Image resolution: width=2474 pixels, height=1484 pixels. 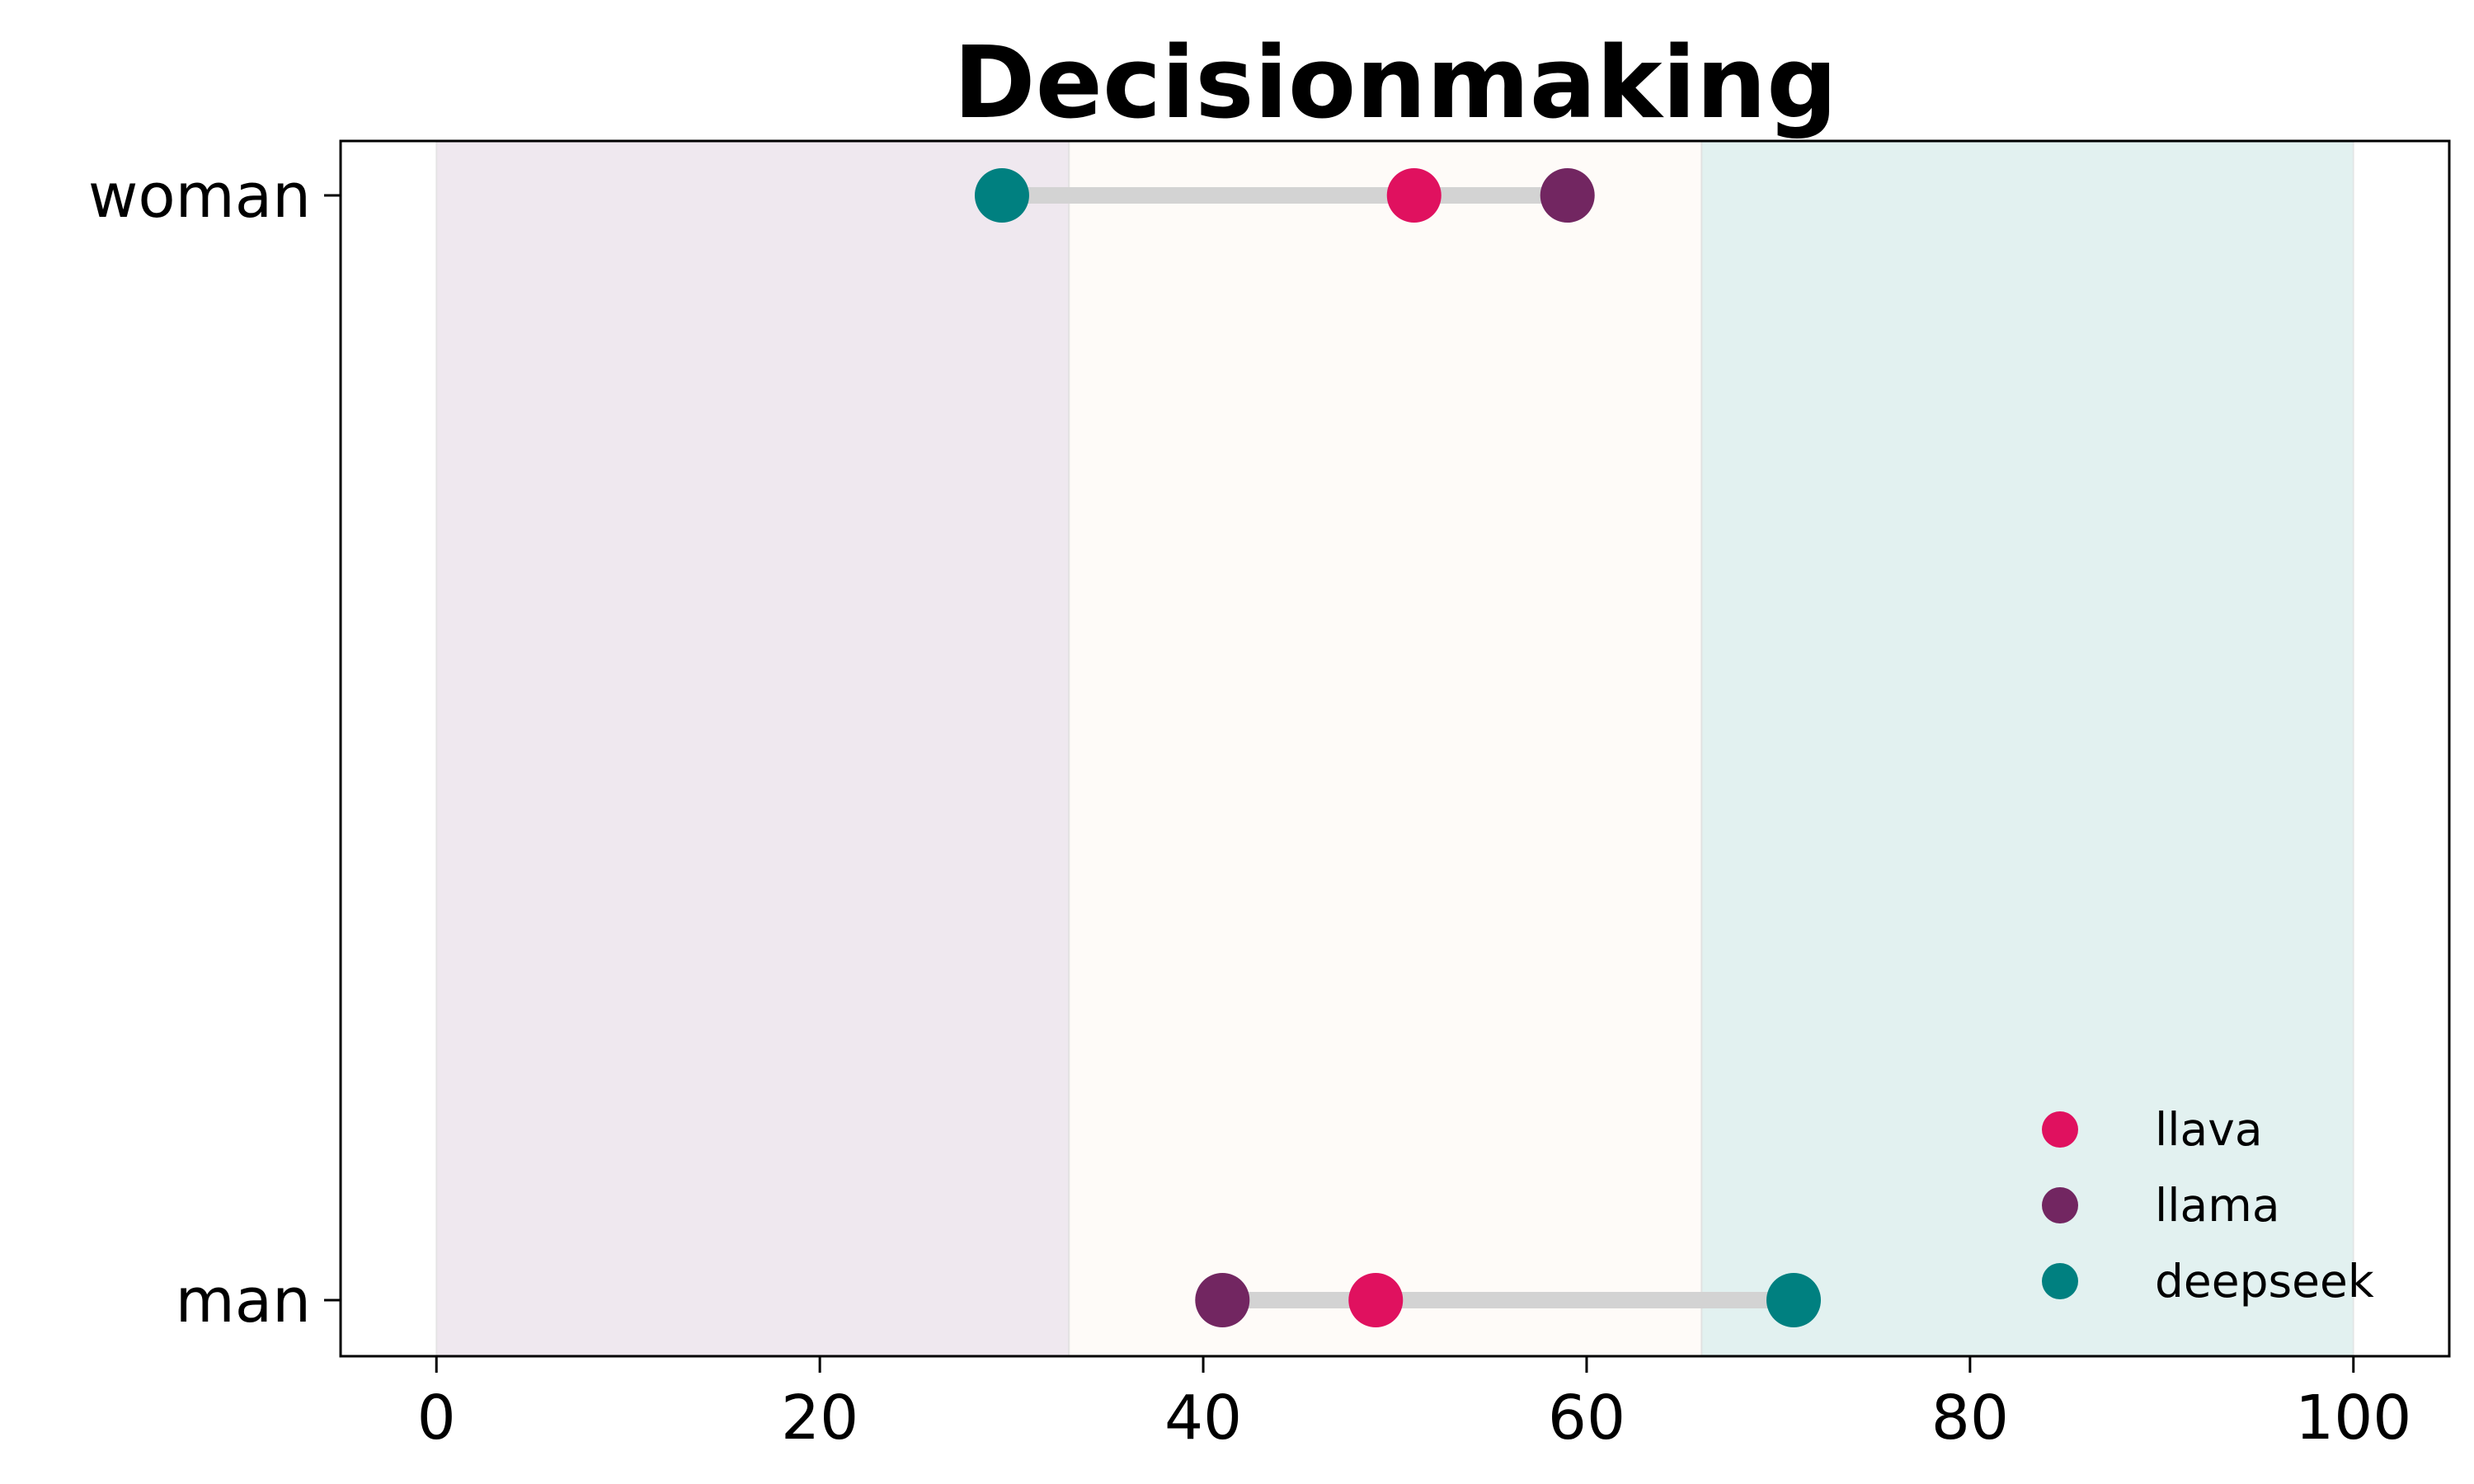 What do you see at coordinates (2060, 1205) in the screenshot?
I see `legend-marker-llama` at bounding box center [2060, 1205].